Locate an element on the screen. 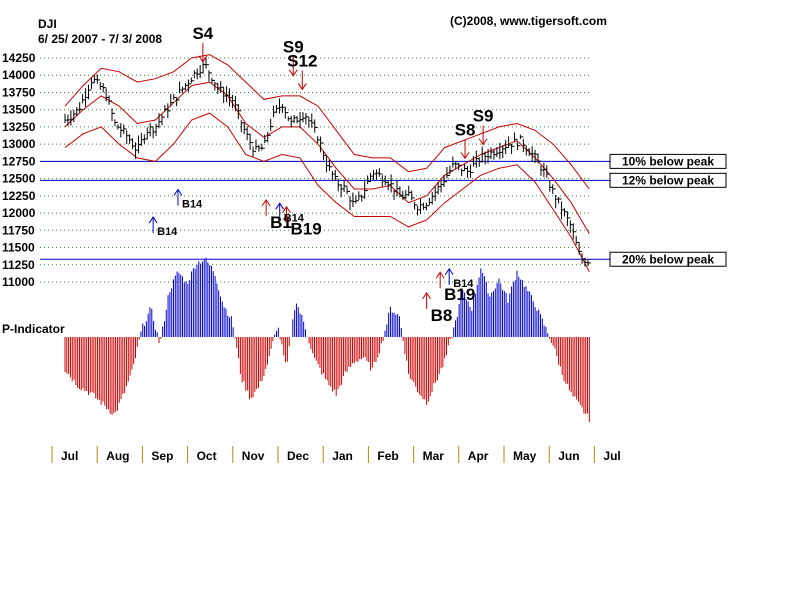 The image size is (800, 600). month-label: Jan is located at coordinates (342, 456).